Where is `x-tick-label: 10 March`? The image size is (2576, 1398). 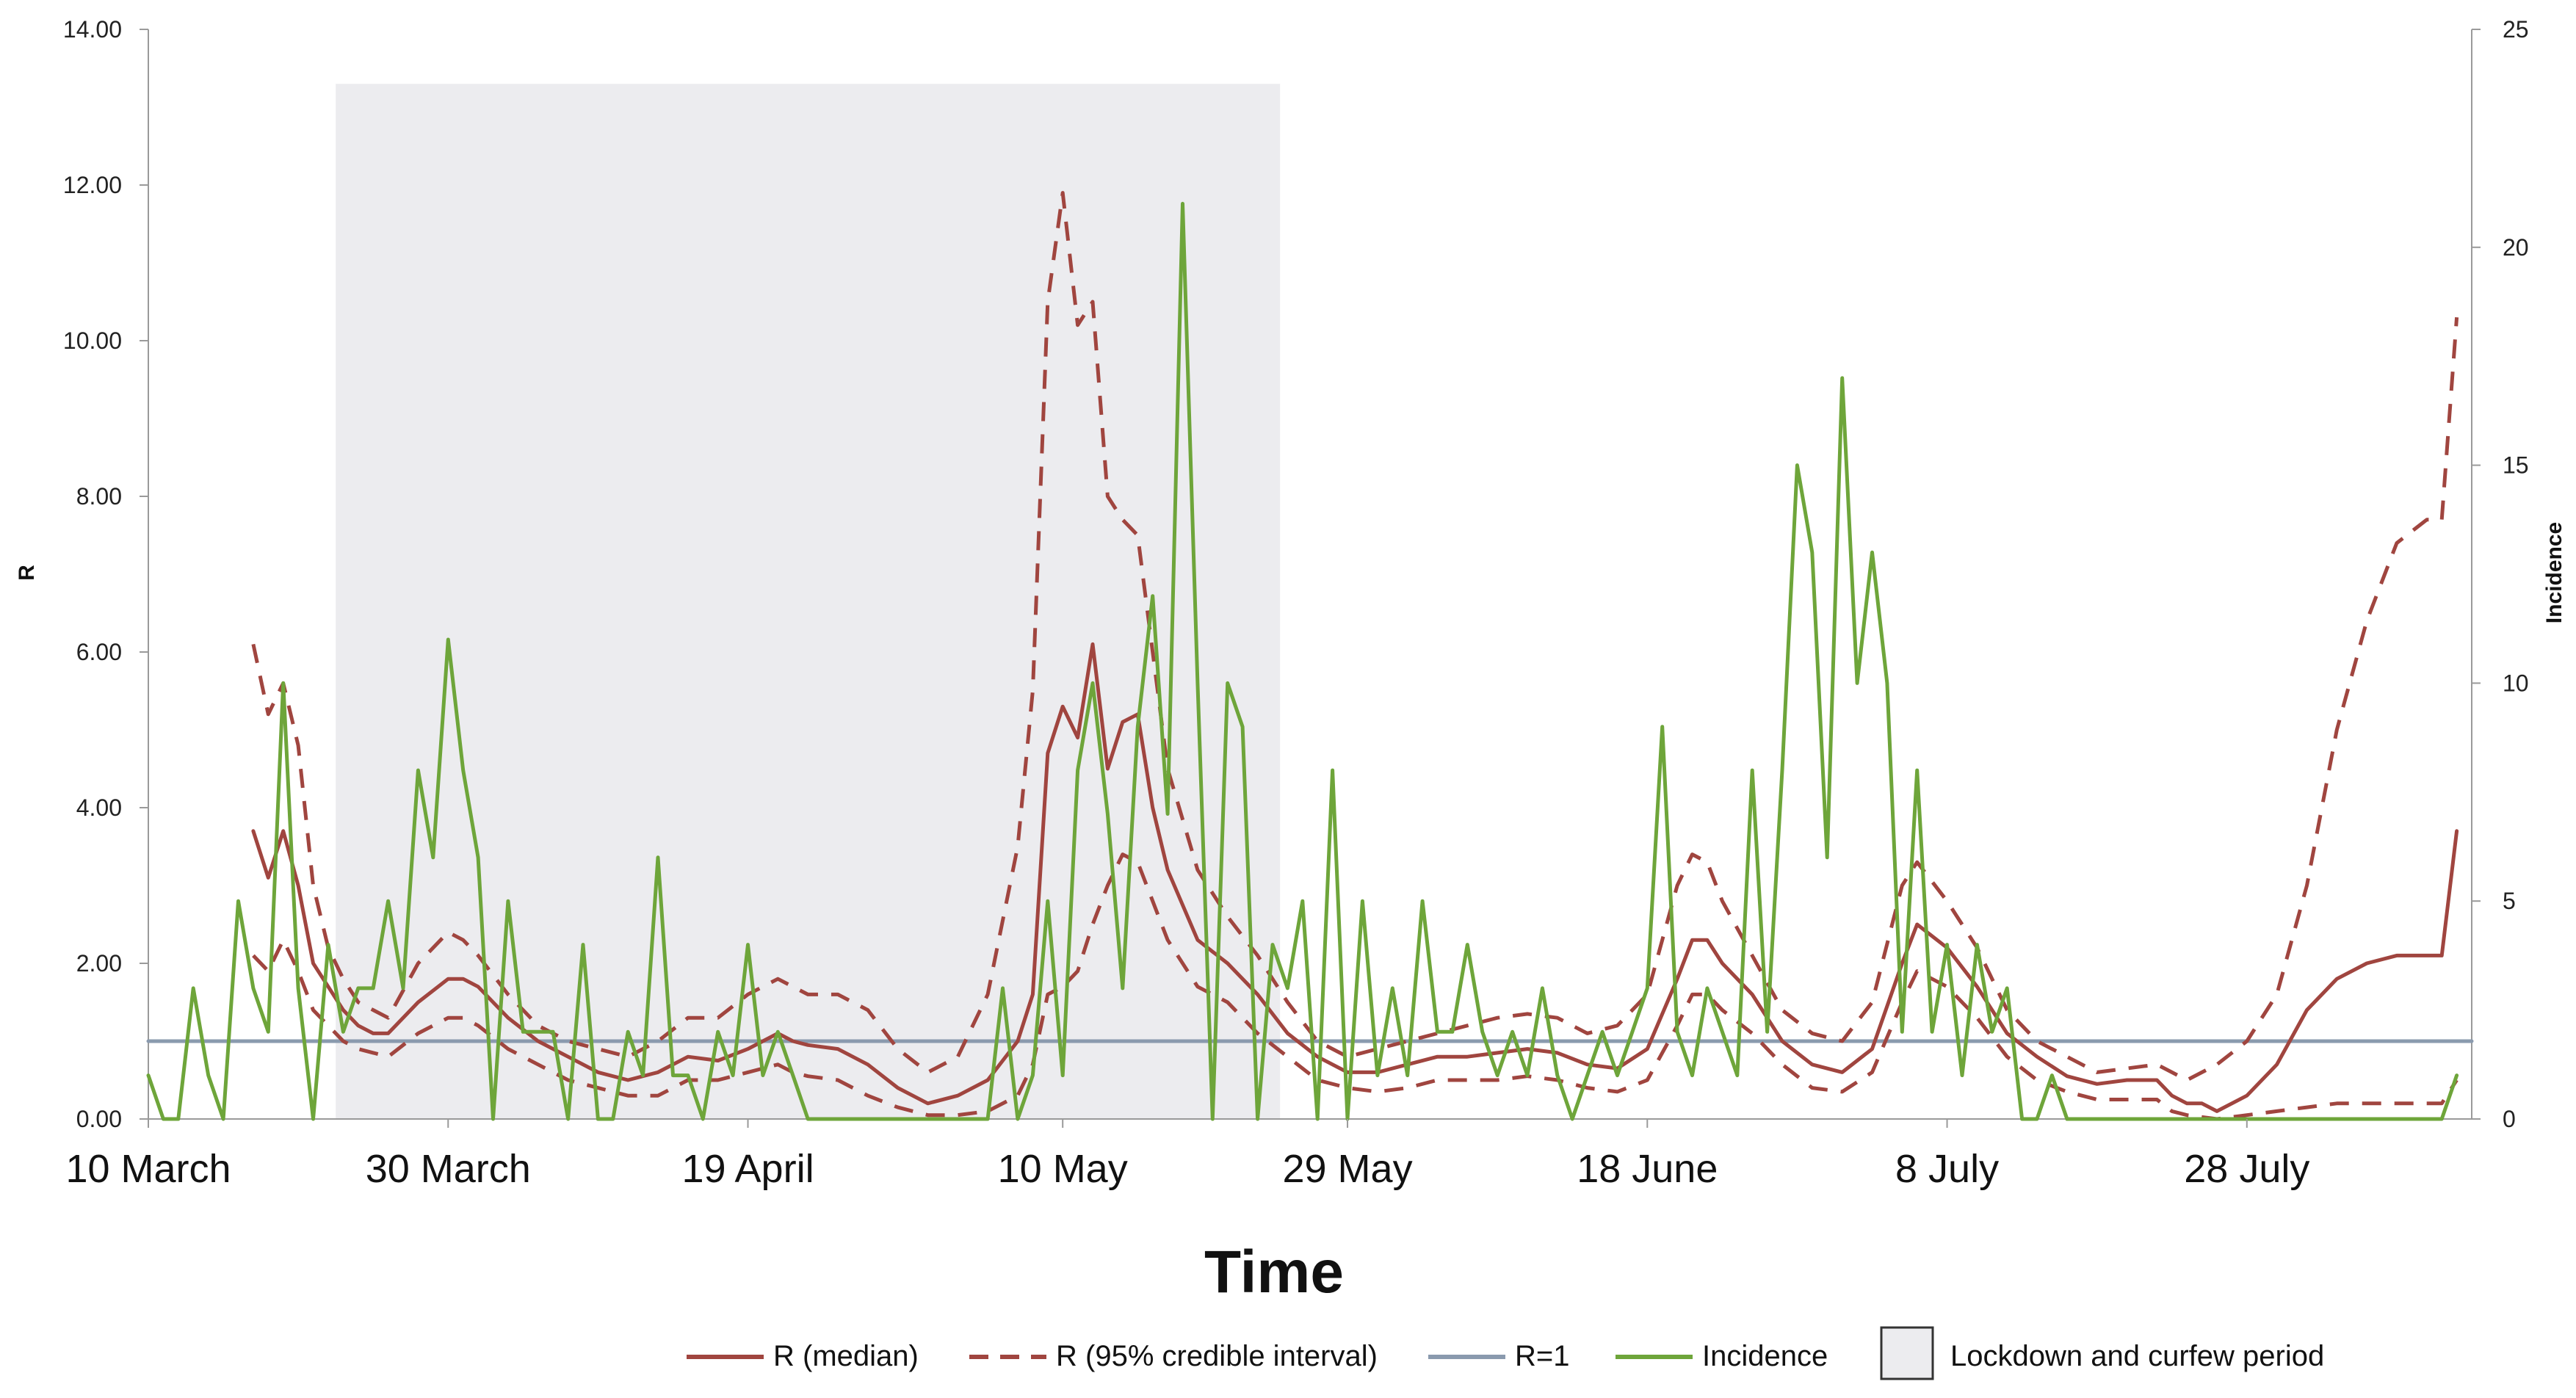 x-tick-label: 10 March is located at coordinates (148, 1169).